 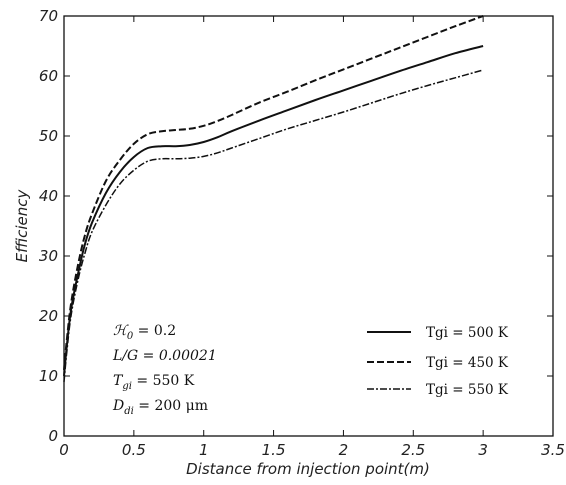 What do you see at coordinates (53, 436) in the screenshot?
I see `y-tick-label: 0` at bounding box center [53, 436].